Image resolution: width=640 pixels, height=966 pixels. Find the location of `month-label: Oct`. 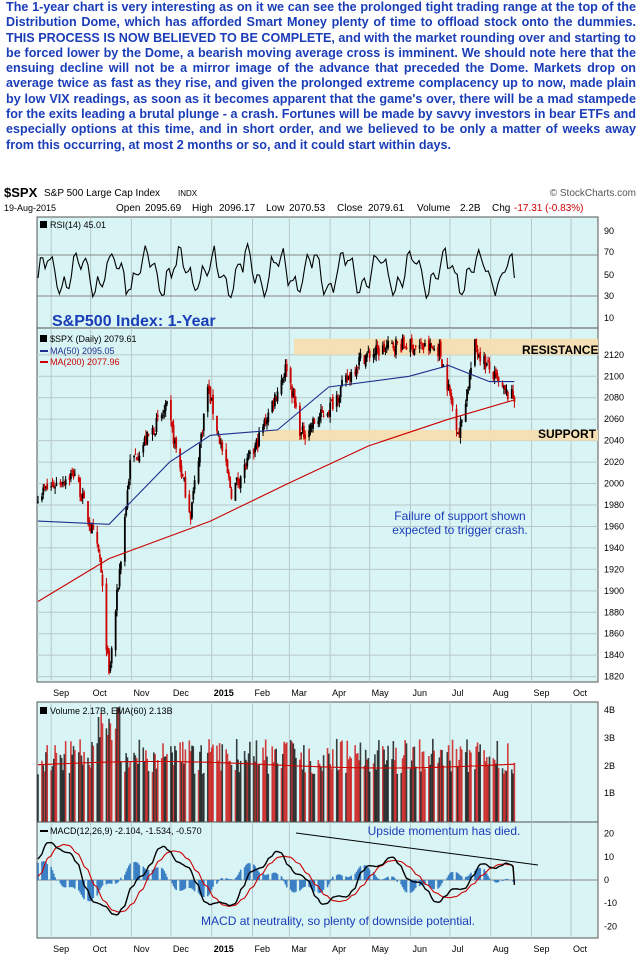

month-label: Oct is located at coordinates (580, 693).